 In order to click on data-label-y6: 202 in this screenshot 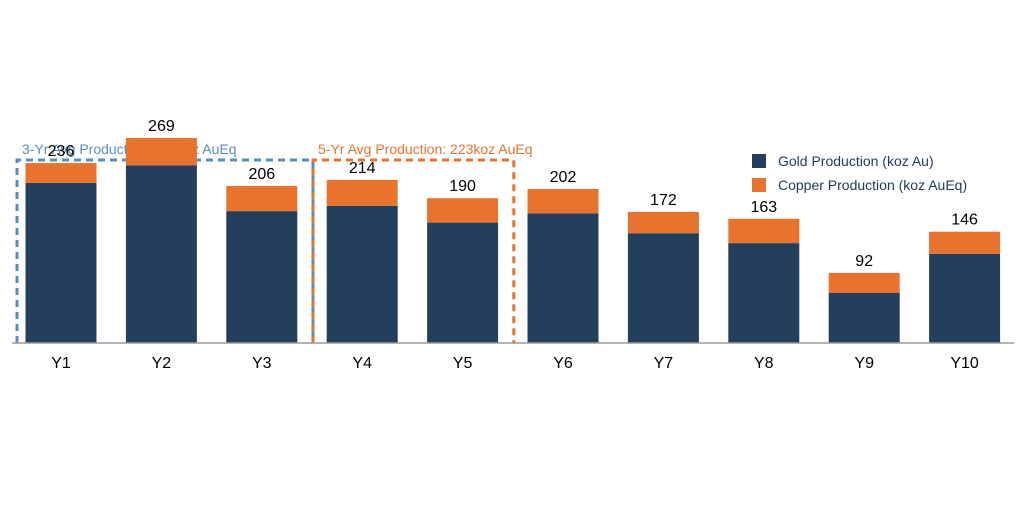, I will do `click(563, 177)`.